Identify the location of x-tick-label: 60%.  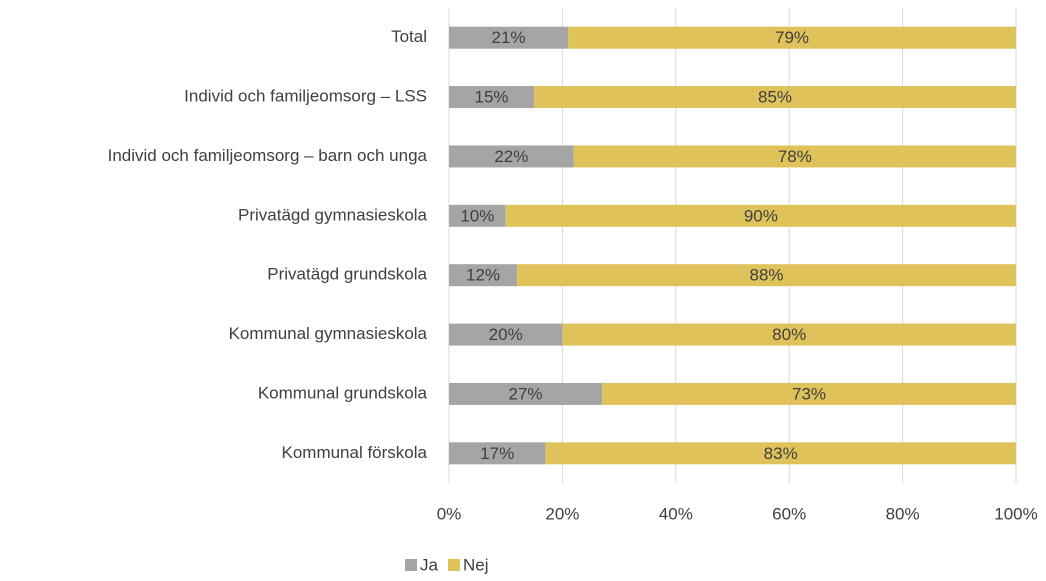
(789, 513).